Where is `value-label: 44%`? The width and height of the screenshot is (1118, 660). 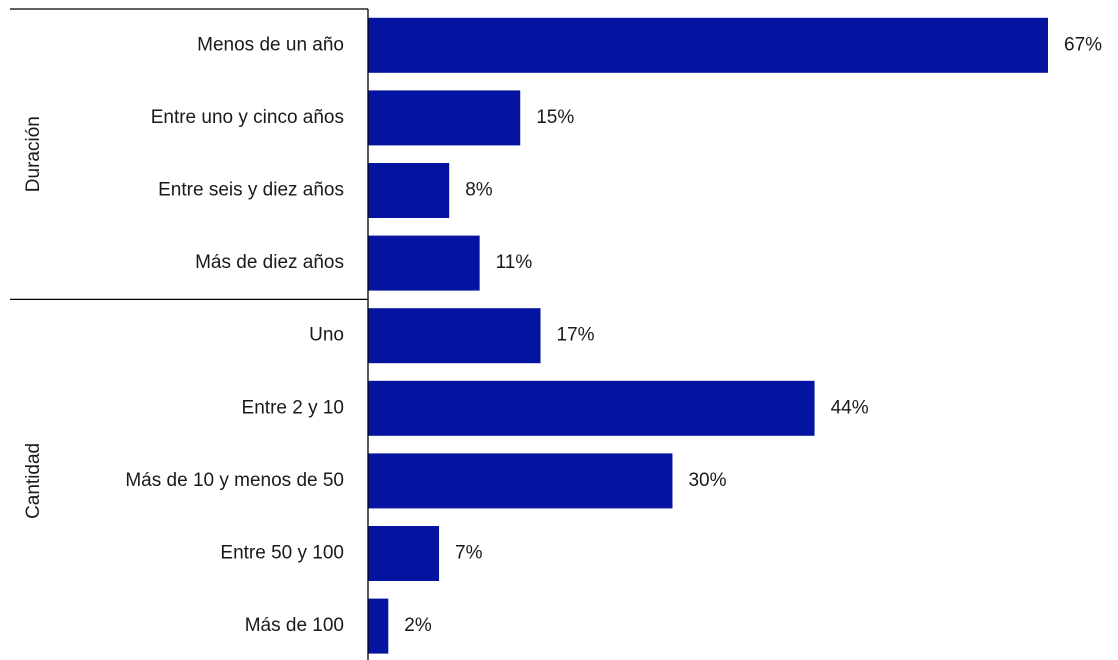
value-label: 44% is located at coordinates (850, 407).